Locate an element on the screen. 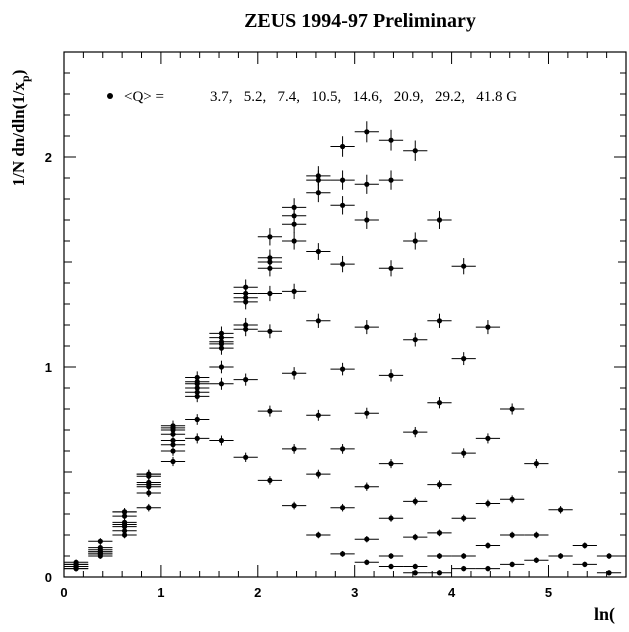 The width and height of the screenshot is (629, 632). x-tick-label: 1 is located at coordinates (160, 592).